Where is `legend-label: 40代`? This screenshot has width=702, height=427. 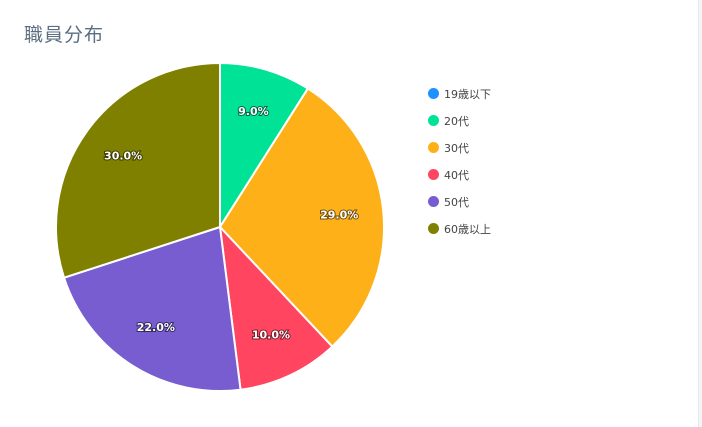 legend-label: 40代 is located at coordinates (456, 175).